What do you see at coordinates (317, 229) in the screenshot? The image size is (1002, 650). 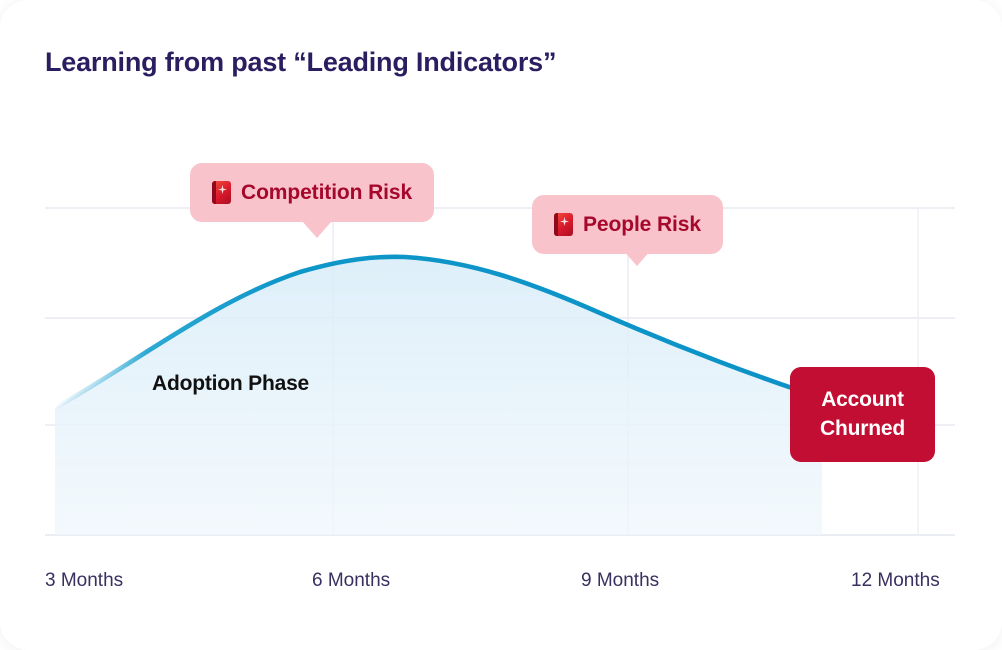 I see `tooltip-competition-risk-pointer` at bounding box center [317, 229].